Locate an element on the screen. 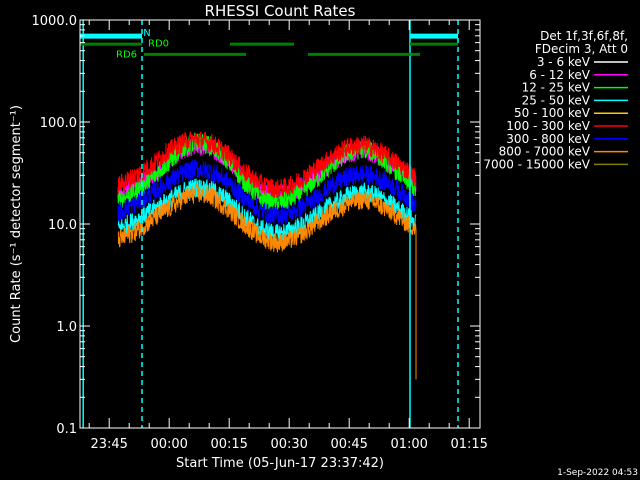 This screenshot has width=640, height=480. legend-label: 300 - 800 keV is located at coordinates (548, 139).